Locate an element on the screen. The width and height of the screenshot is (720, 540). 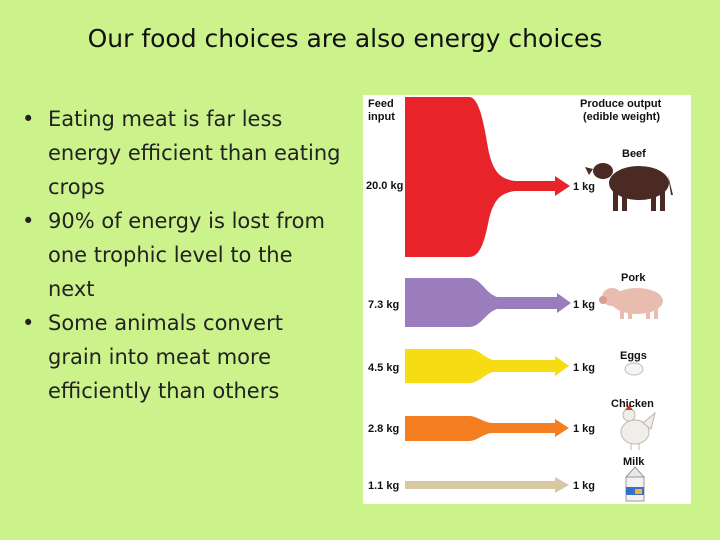
header-produce-output: Produce output is located at coordinates (621, 104).